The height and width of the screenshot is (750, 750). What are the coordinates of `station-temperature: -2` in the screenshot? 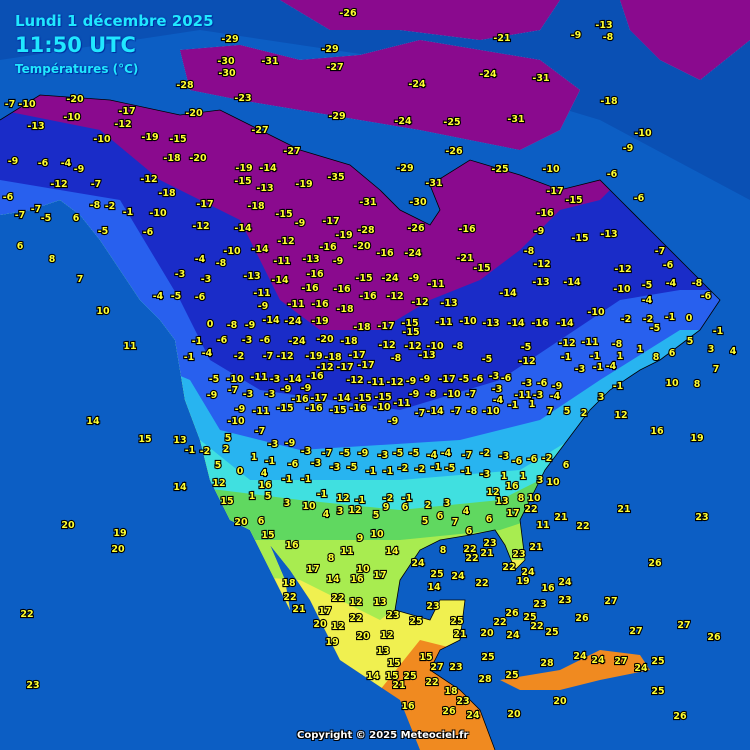 It's located at (626, 319).